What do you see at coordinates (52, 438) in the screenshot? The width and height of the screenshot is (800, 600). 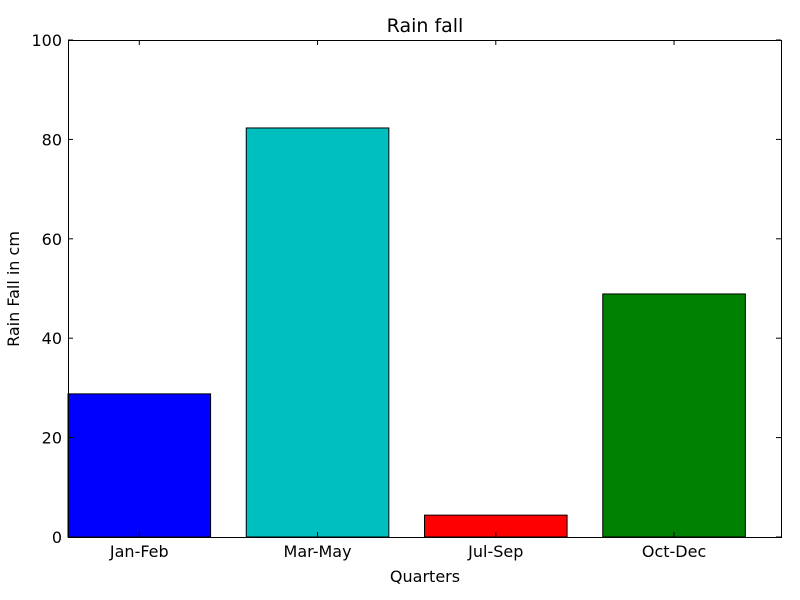 I see `y-tick-label: 20` at bounding box center [52, 438].